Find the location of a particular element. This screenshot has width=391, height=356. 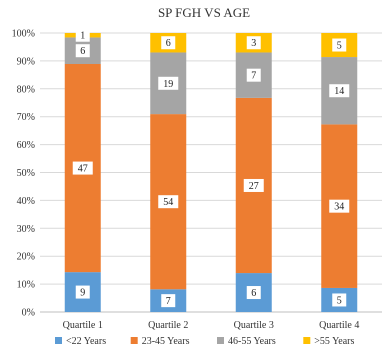

data-label: 14 is located at coordinates (339, 91).